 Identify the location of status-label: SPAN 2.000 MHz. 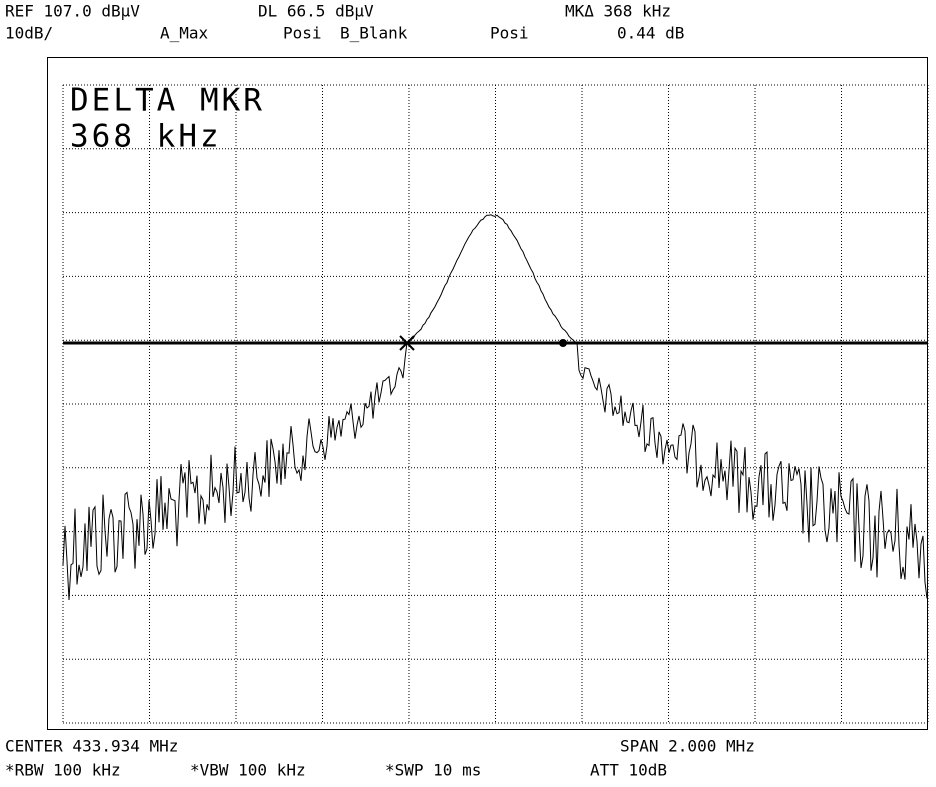
(687, 746).